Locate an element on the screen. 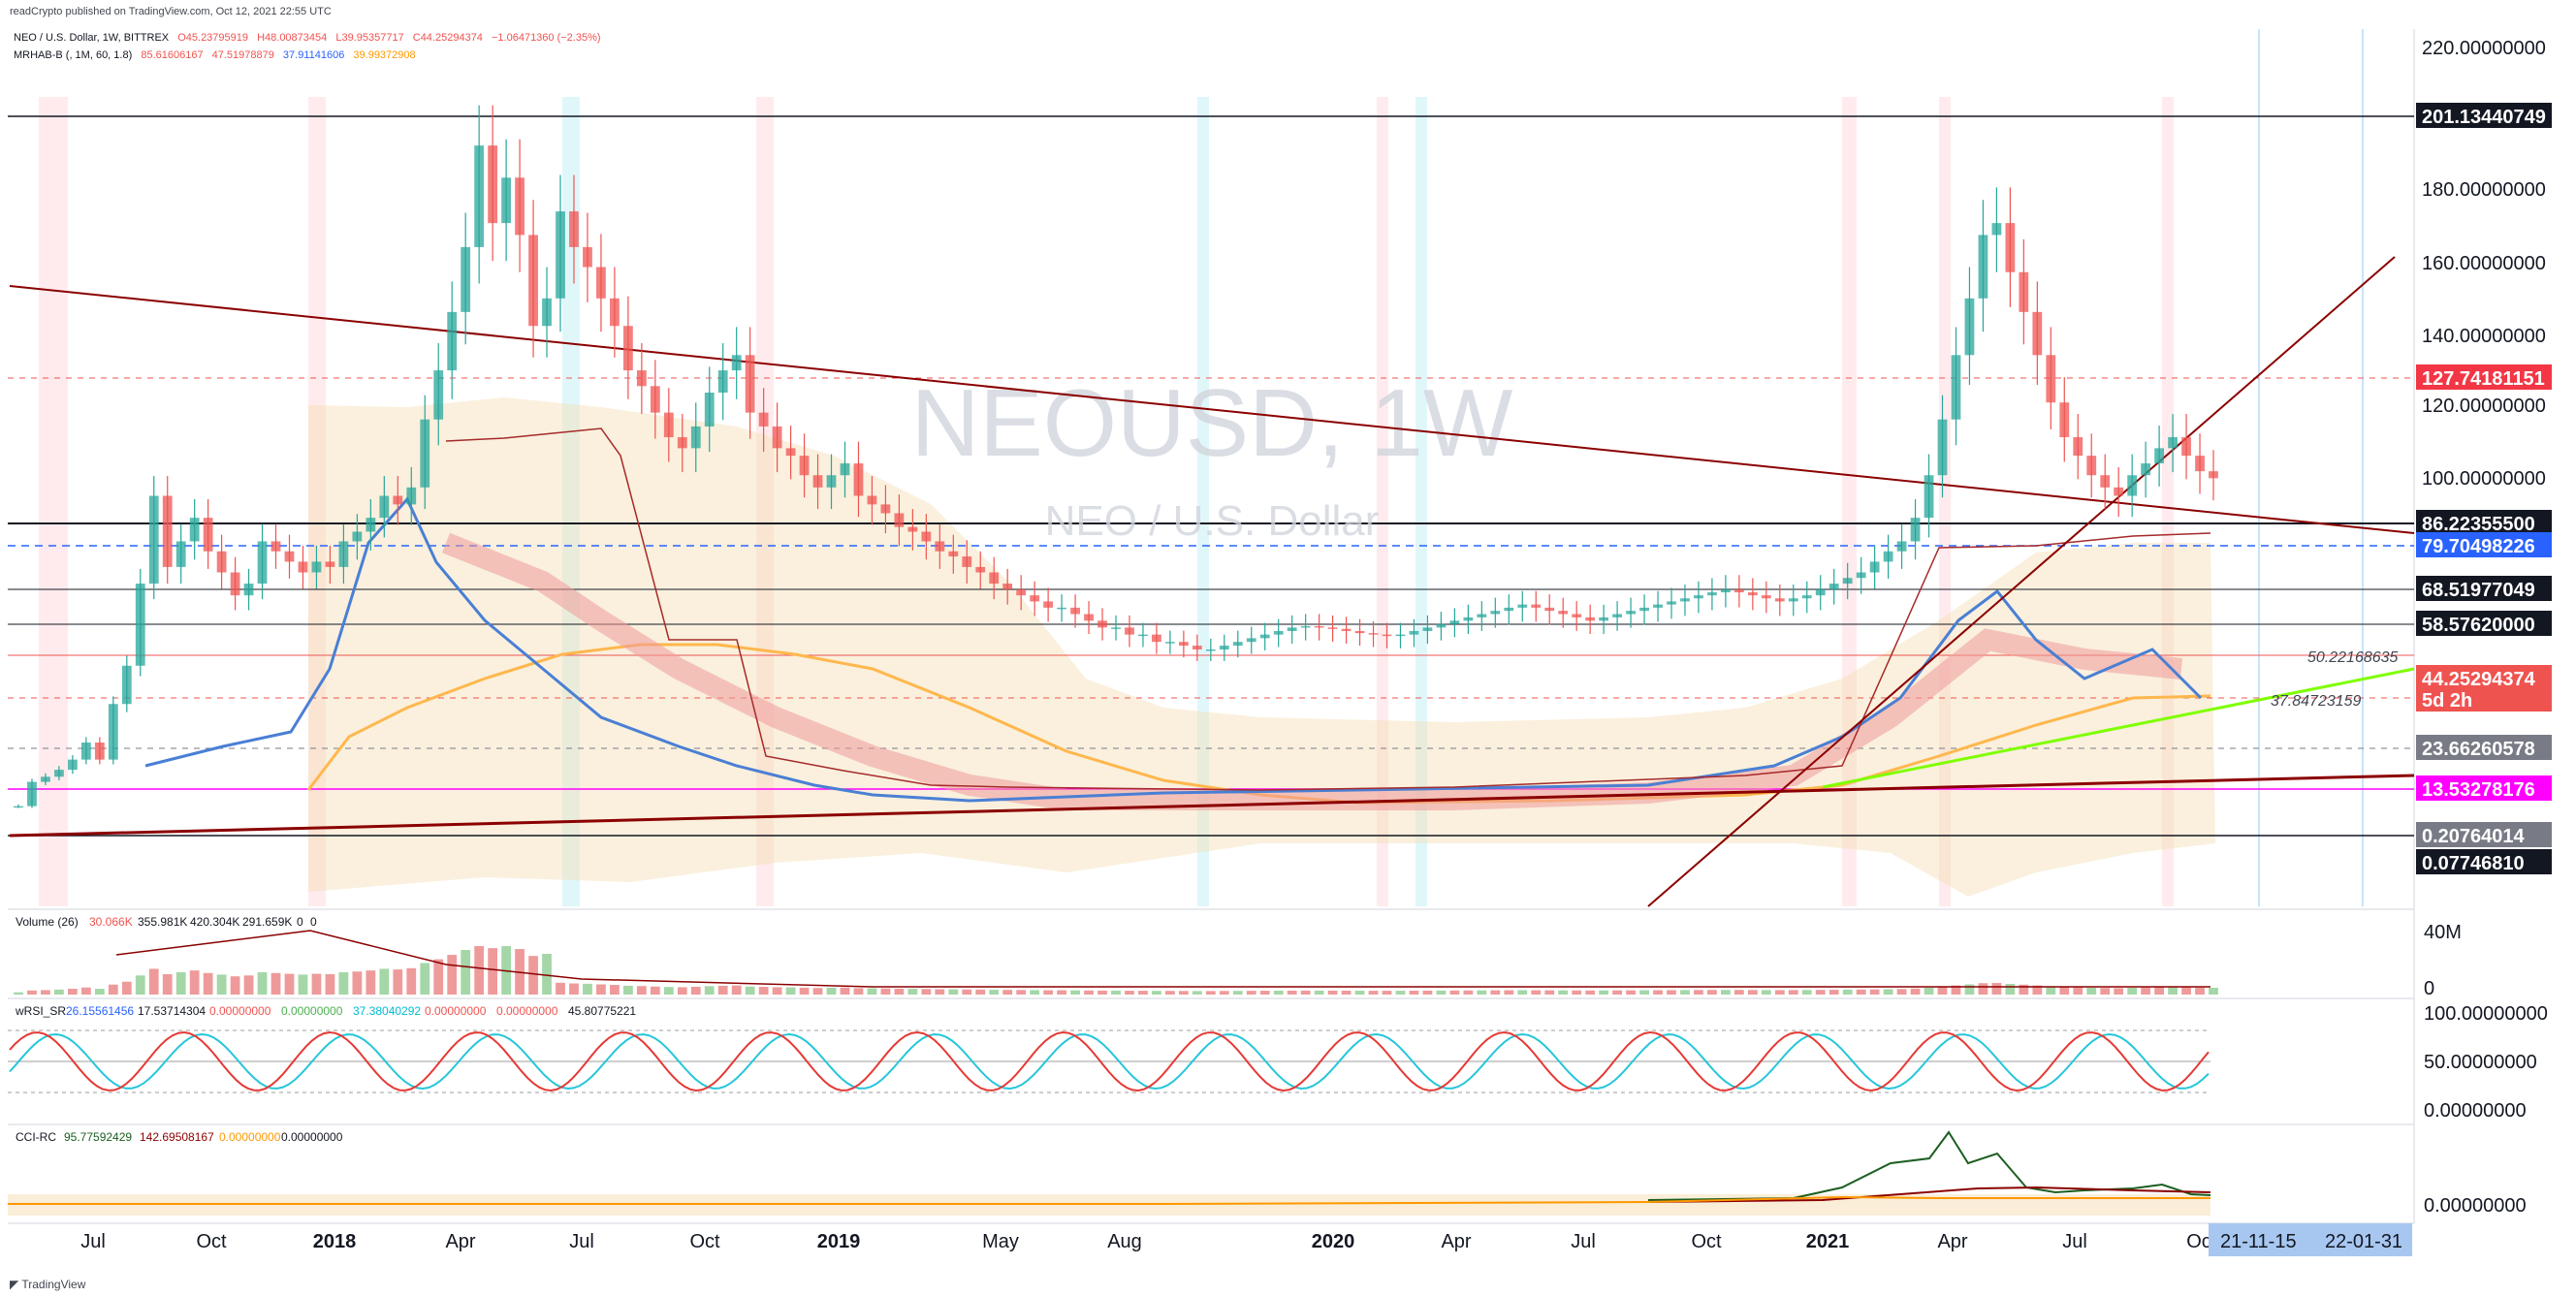  date-badges: 21-11-15 22-01-31 is located at coordinates (2310, 1239).